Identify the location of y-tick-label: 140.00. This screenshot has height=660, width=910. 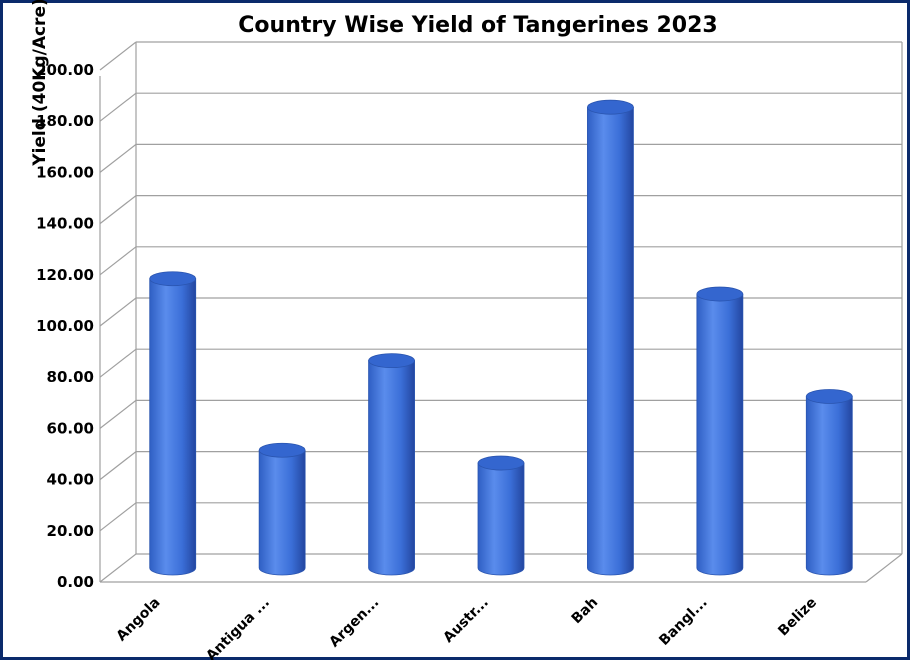
(65, 224).